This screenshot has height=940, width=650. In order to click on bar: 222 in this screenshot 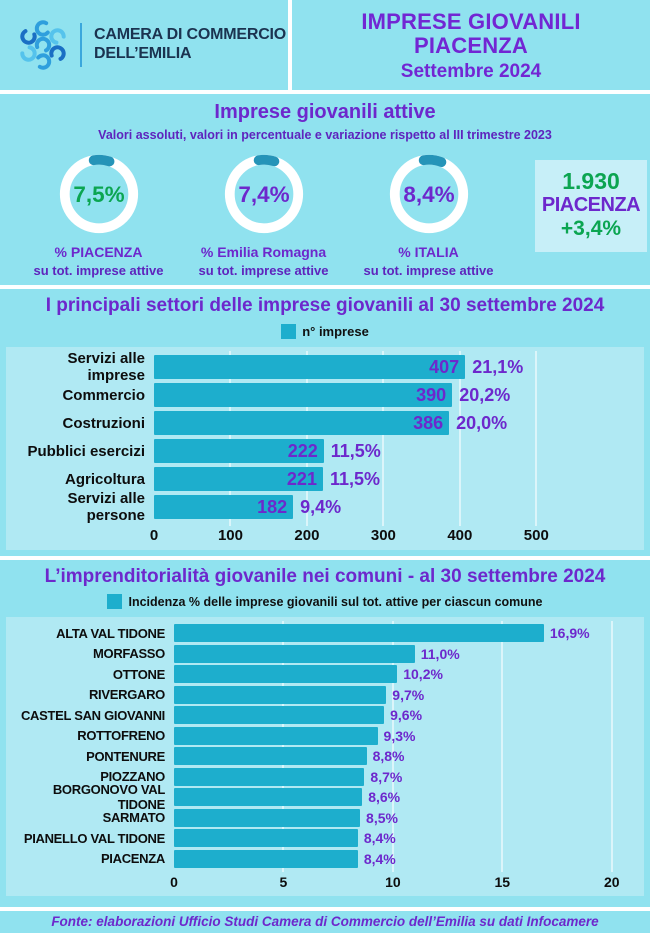, I will do `click(239, 451)`.